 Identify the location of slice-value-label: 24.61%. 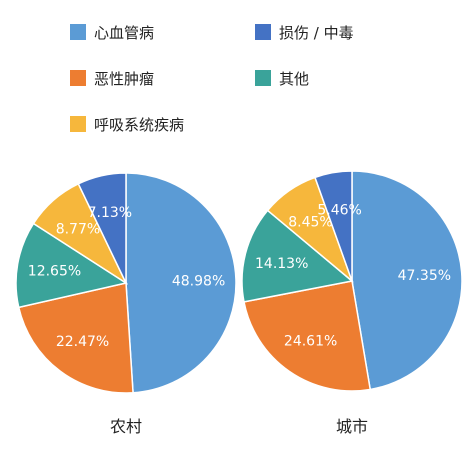
(310, 342).